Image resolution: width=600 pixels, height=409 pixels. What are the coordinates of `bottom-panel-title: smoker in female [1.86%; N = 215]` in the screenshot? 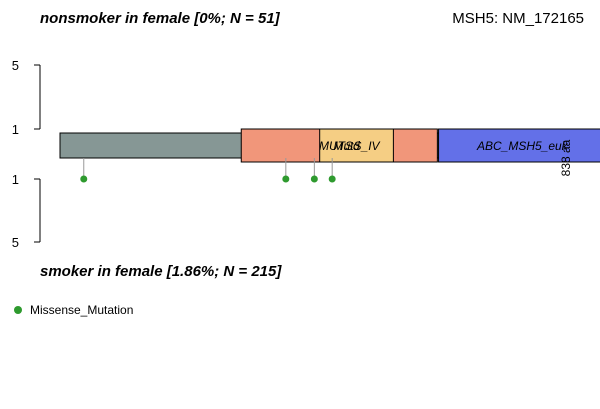 It's located at (161, 271).